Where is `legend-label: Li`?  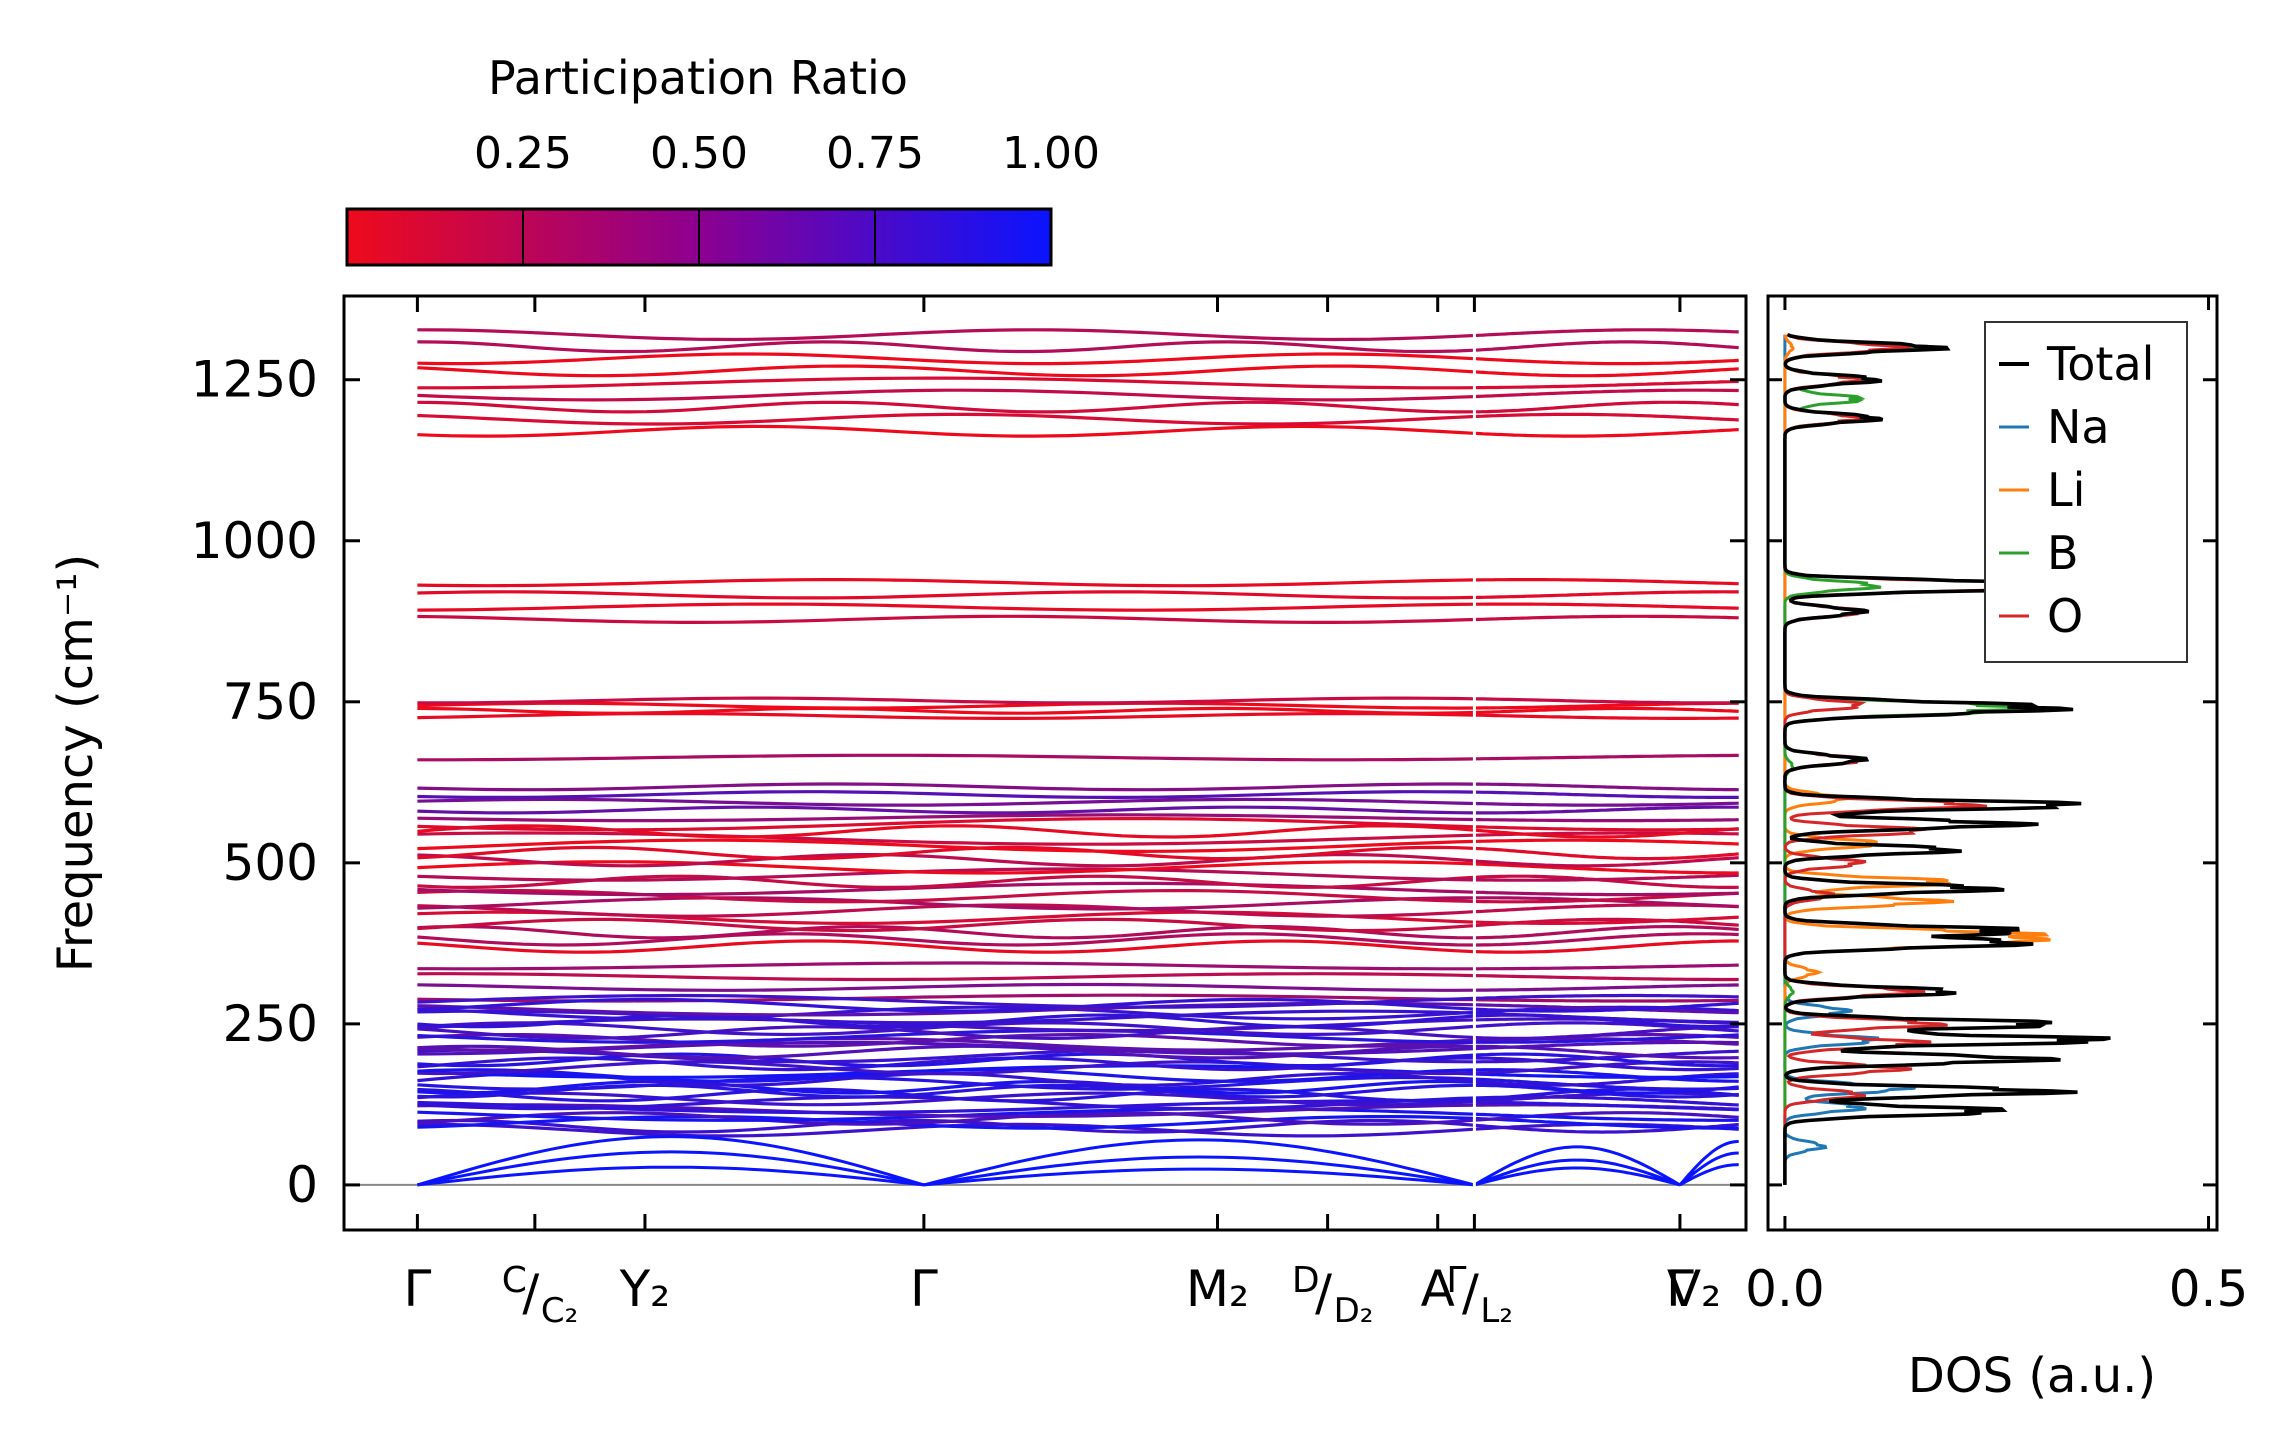 legend-label: Li is located at coordinates (2066, 490).